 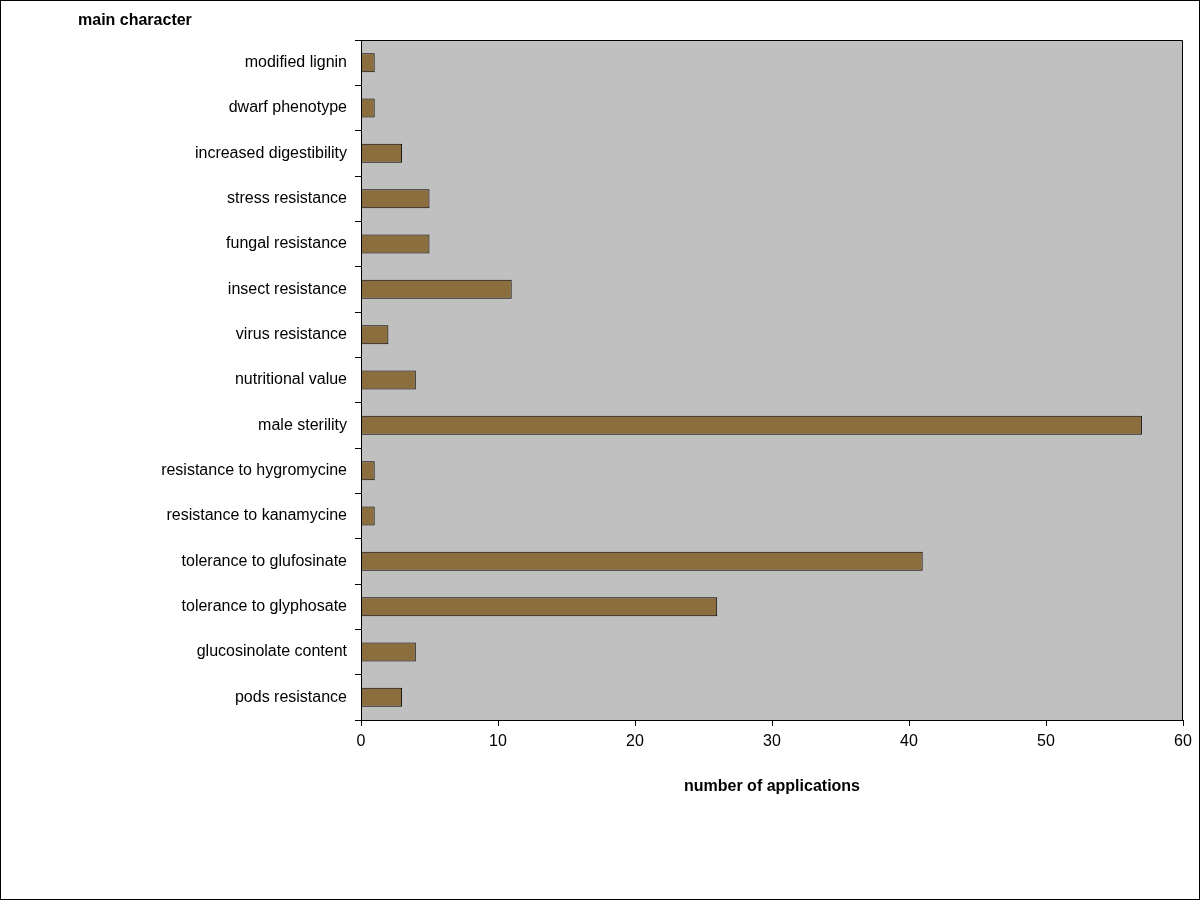 What do you see at coordinates (270, 152) in the screenshot?
I see `y-tick-label: increased digestibility` at bounding box center [270, 152].